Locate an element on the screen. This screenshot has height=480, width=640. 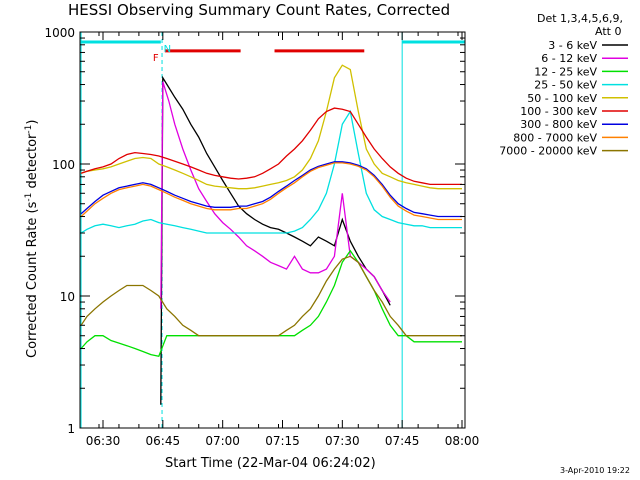
x-tick-label-5: 07:45 is located at coordinates (402, 441).